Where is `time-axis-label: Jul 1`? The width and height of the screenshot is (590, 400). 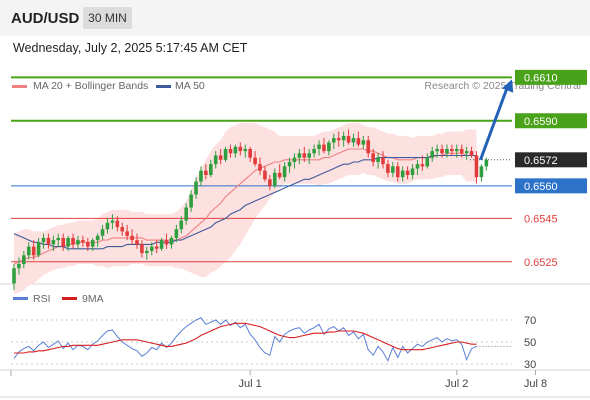
time-axis-label: Jul 1 is located at coordinates (250, 384).